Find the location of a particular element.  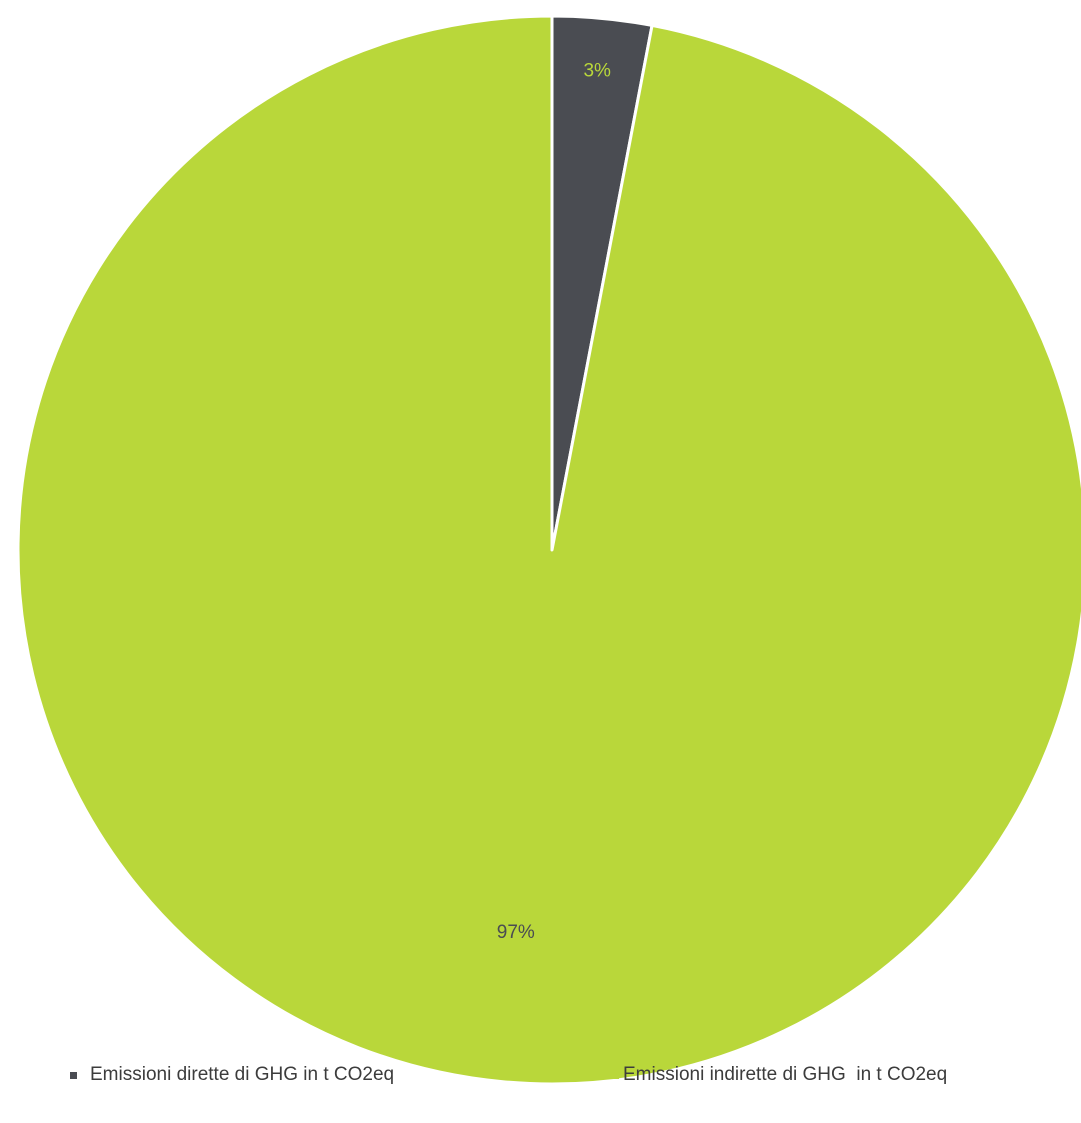

legend-label-indirect-emissions: Emissioni indirette di GHG in t CO2eq is located at coordinates (785, 1074).